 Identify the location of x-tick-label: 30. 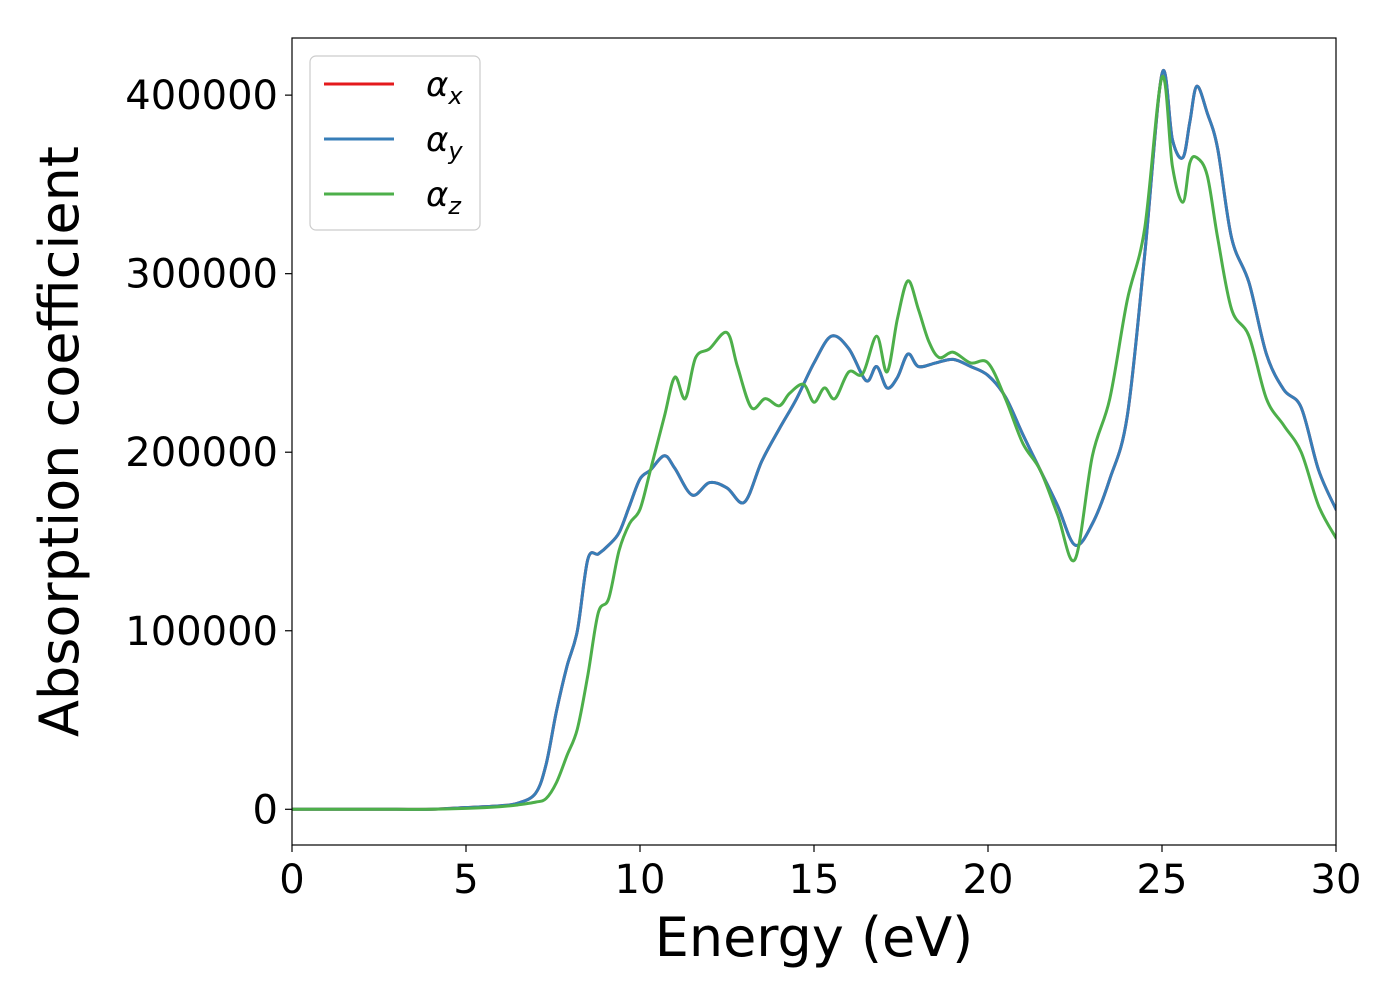
(1336, 880).